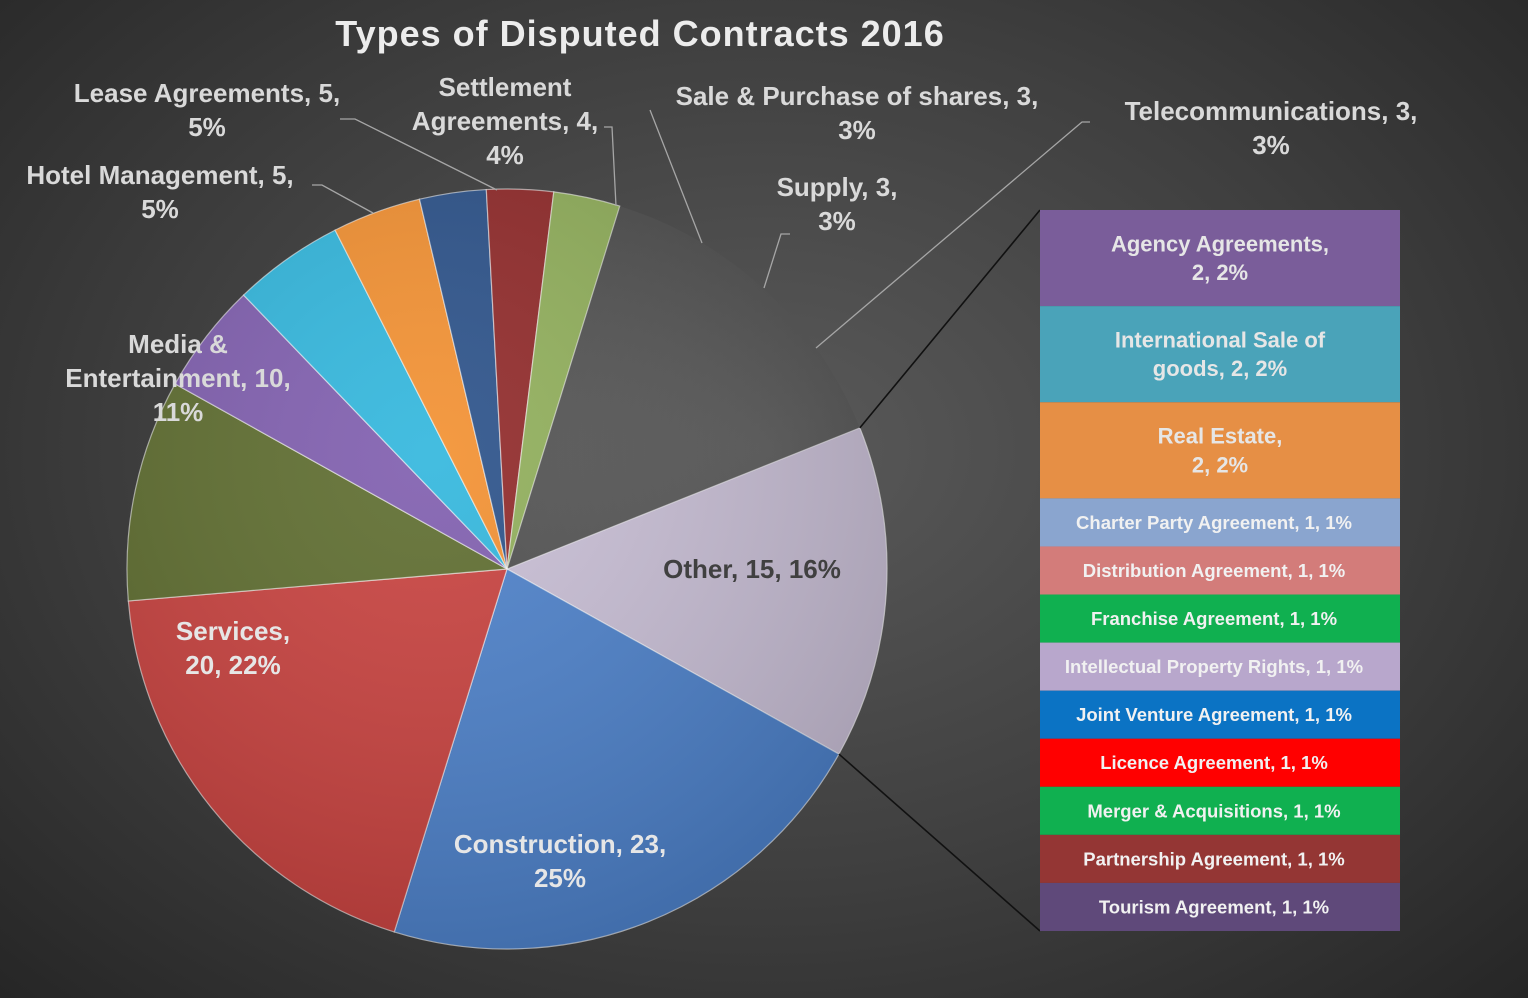 Image resolution: width=1528 pixels, height=998 pixels. I want to click on leader-line-telecommunications, so click(952, 235).